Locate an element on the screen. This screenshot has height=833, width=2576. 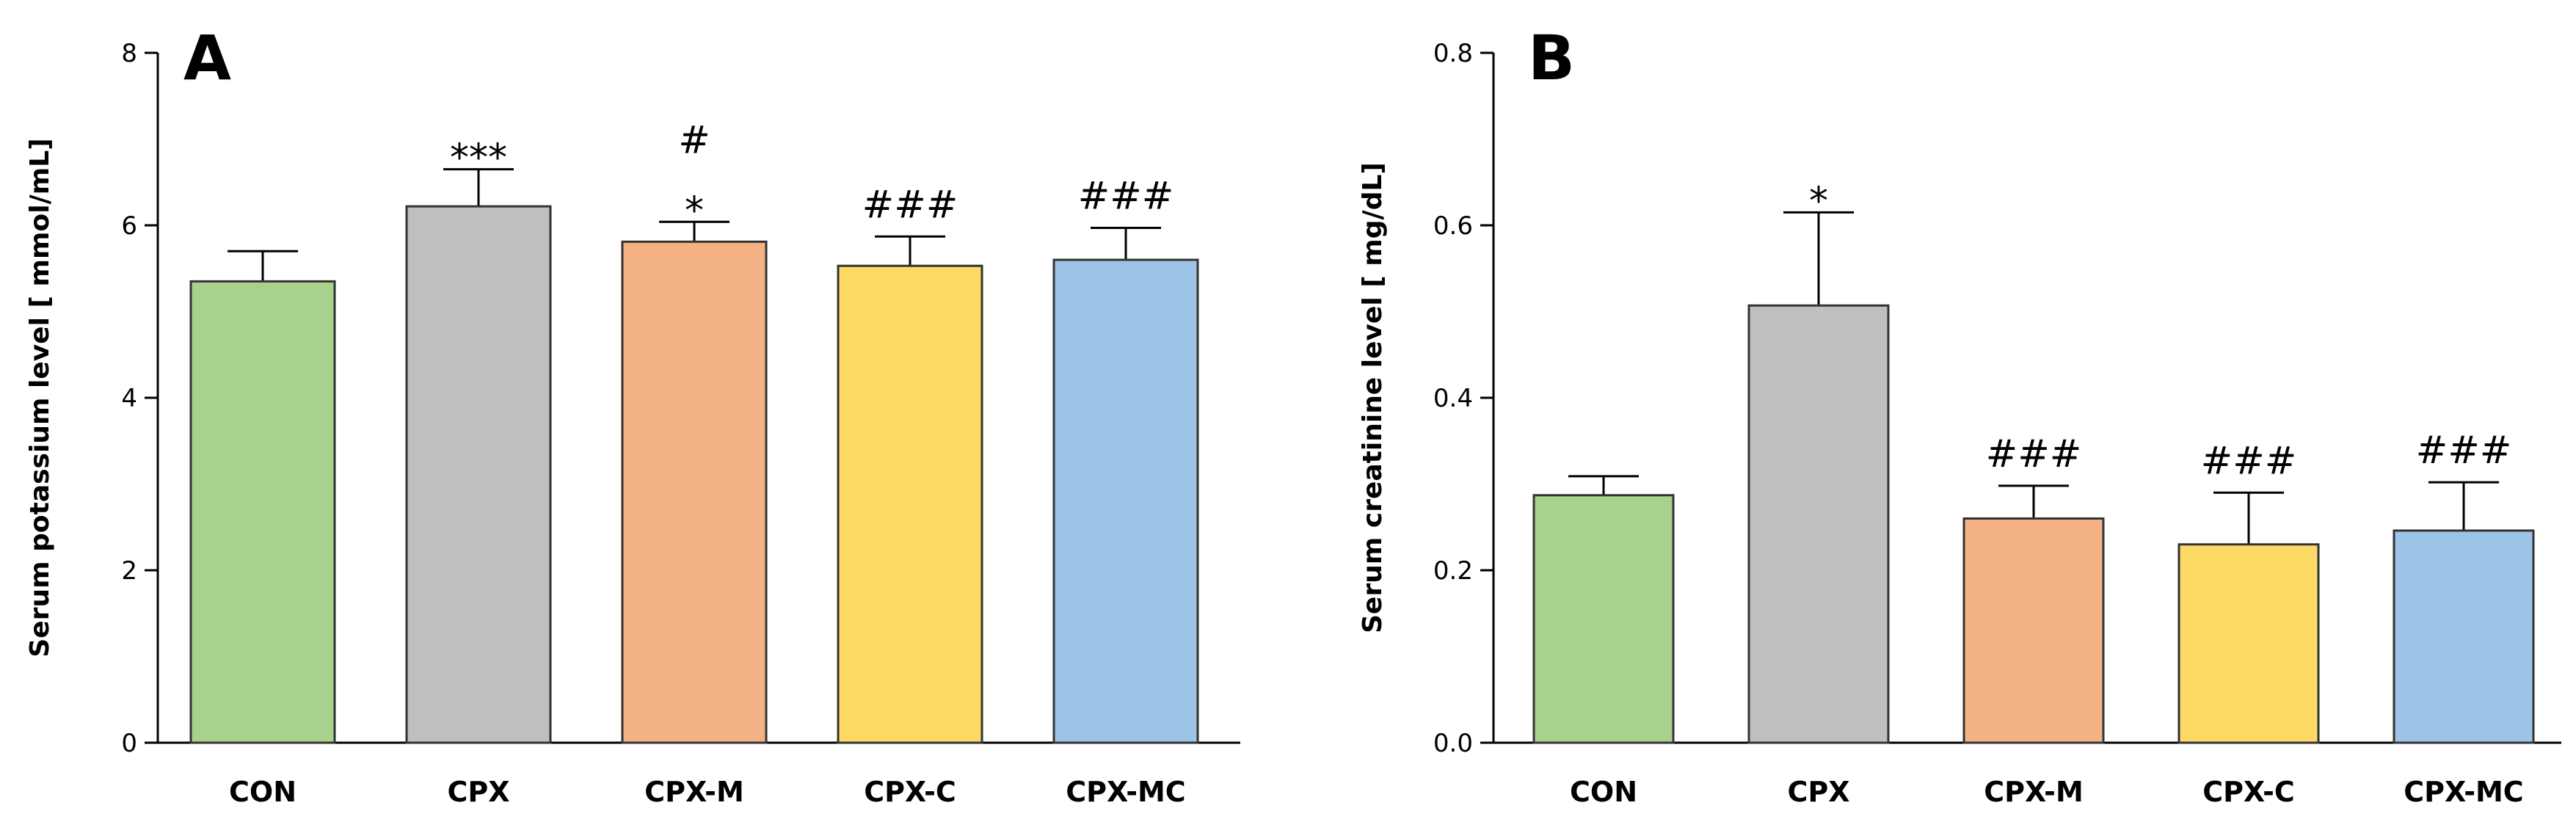
y-tick-label: 0.8 is located at coordinates (1453, 54).